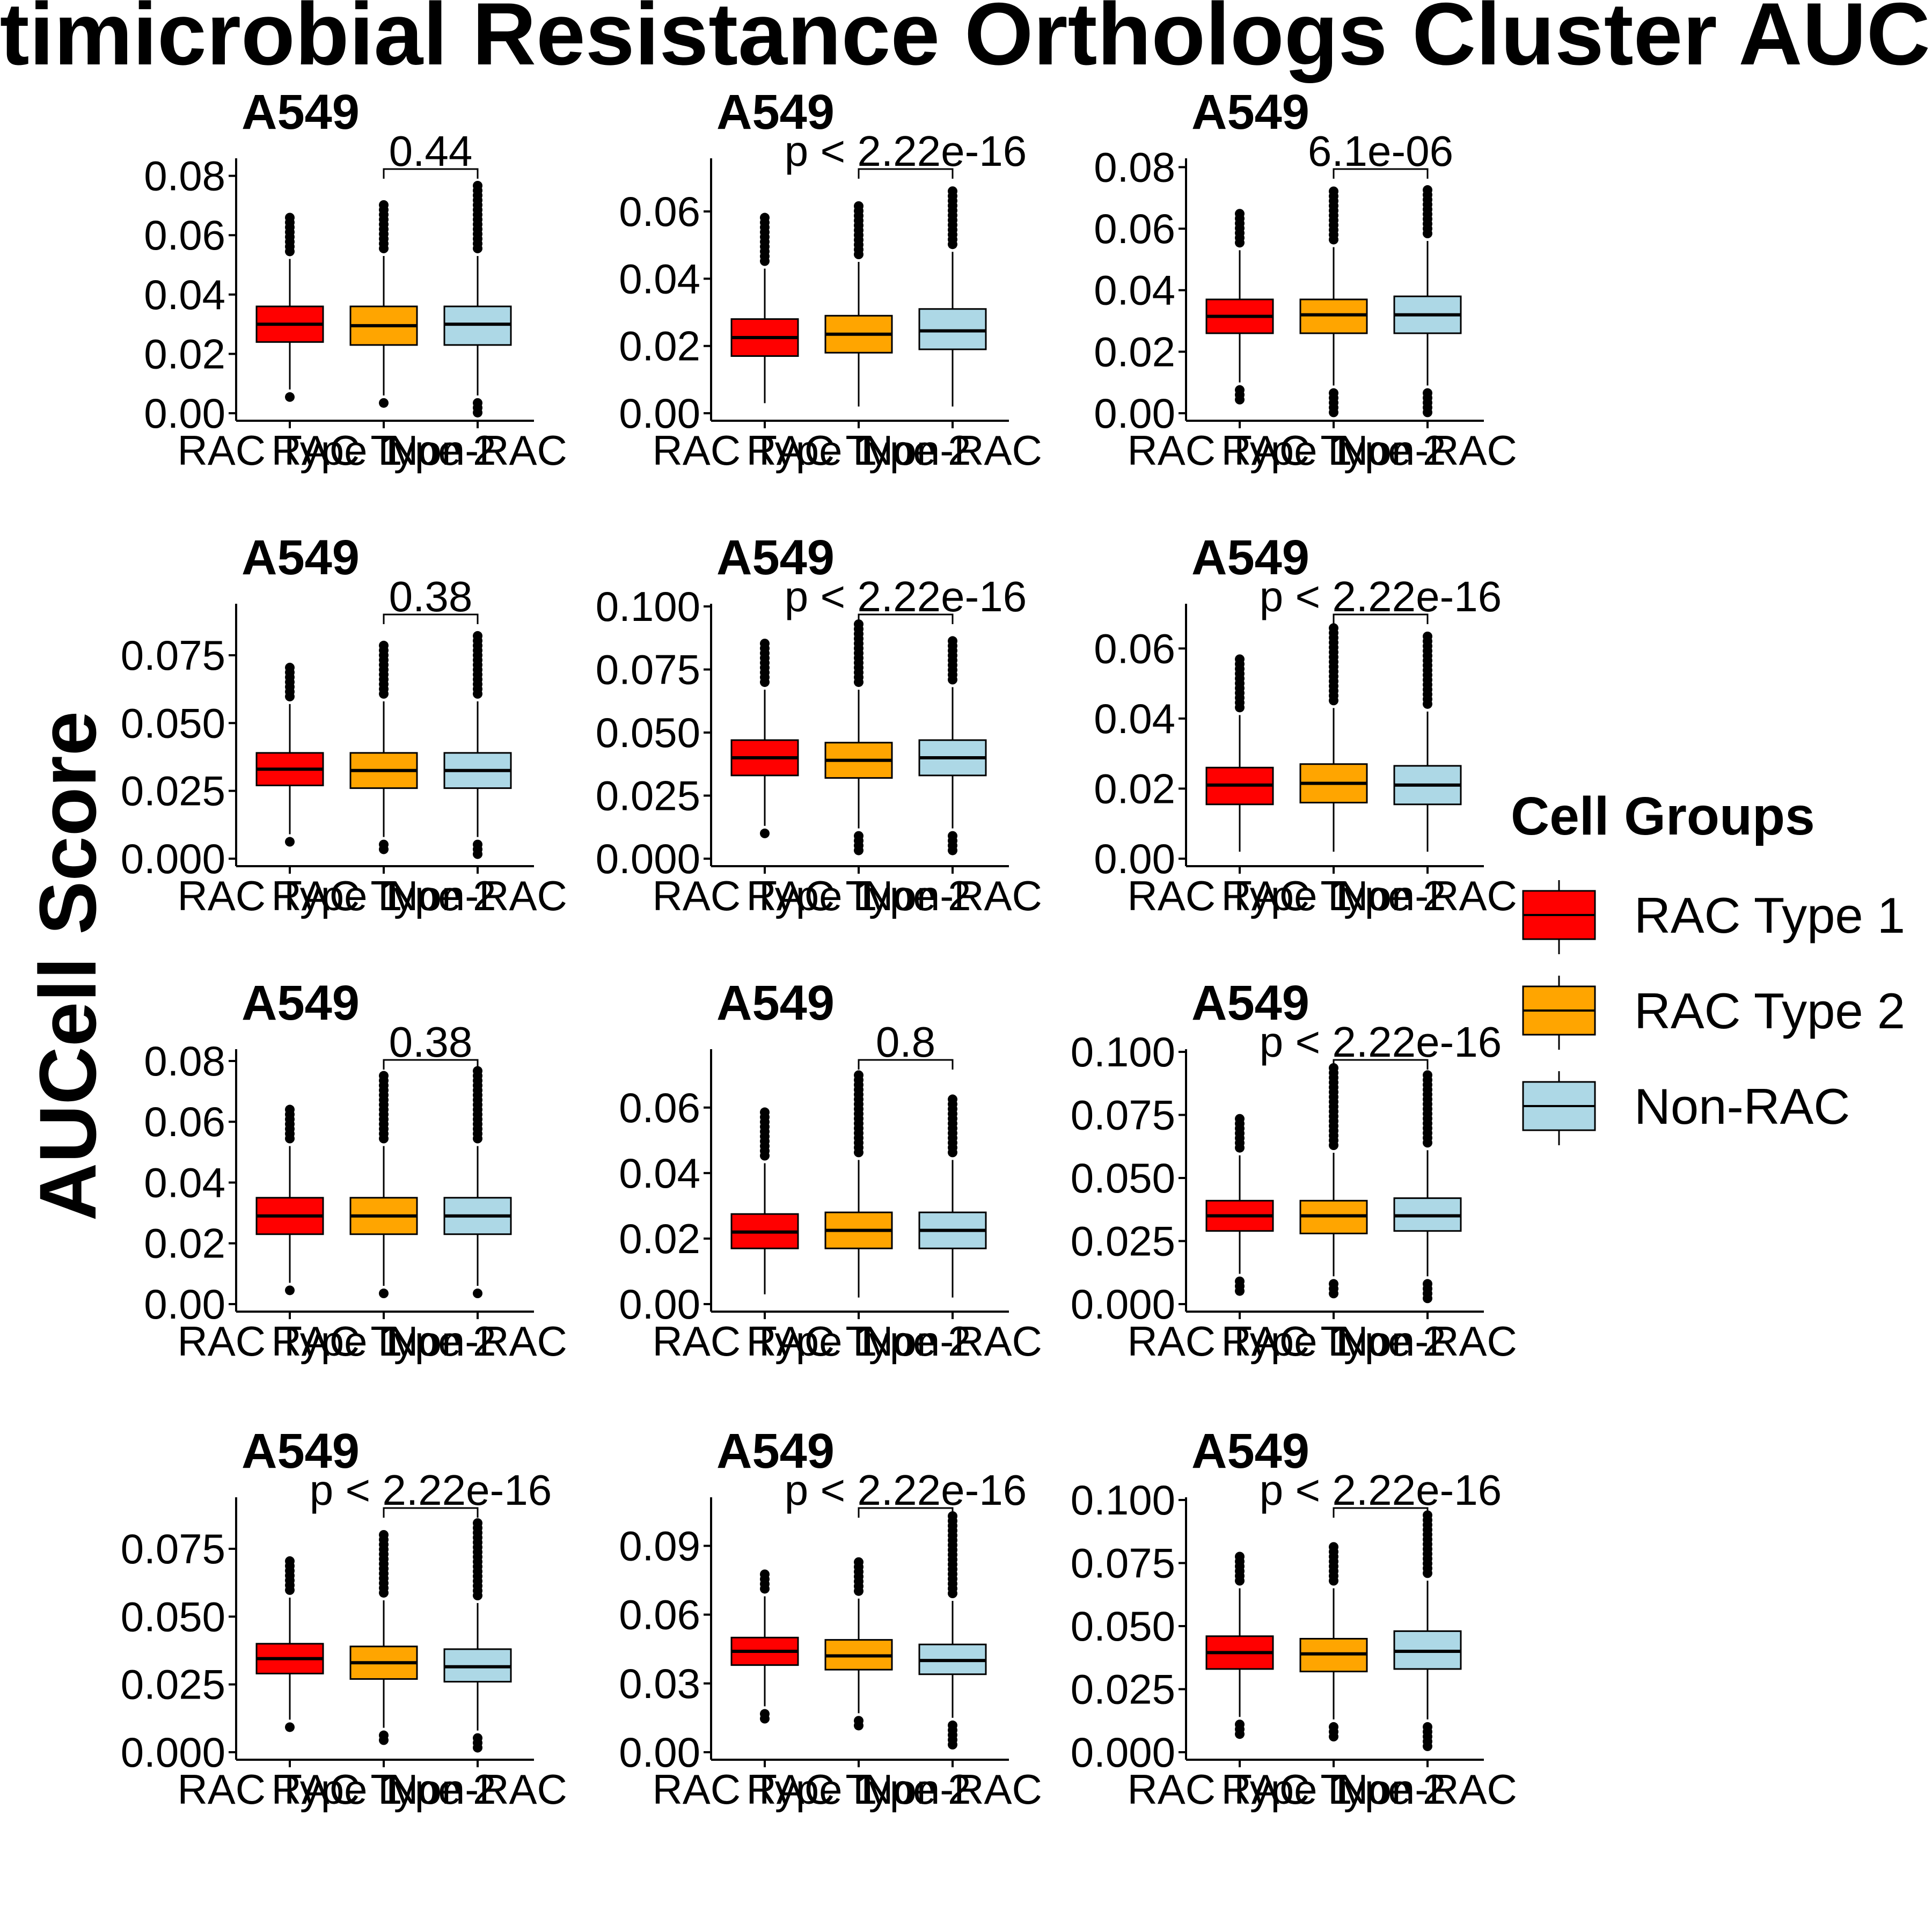 The width and height of the screenshot is (1932, 1932). I want to click on legend-label: RAC Type 1, so click(1769, 915).